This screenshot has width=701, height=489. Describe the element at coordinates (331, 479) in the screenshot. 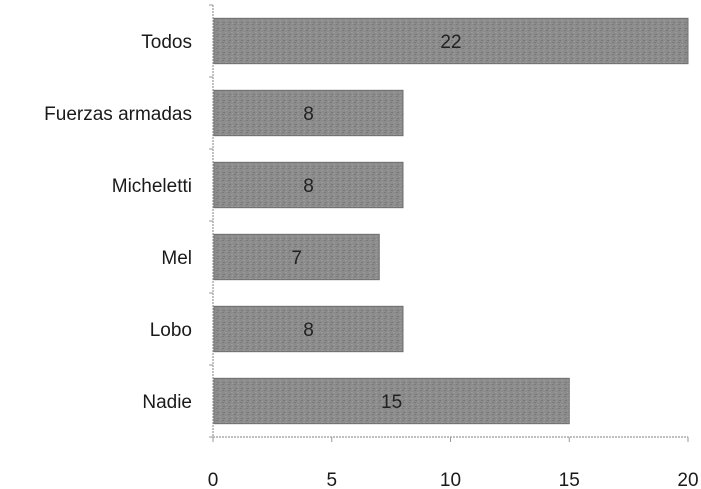

I see `x-tick-label: 5` at that location.